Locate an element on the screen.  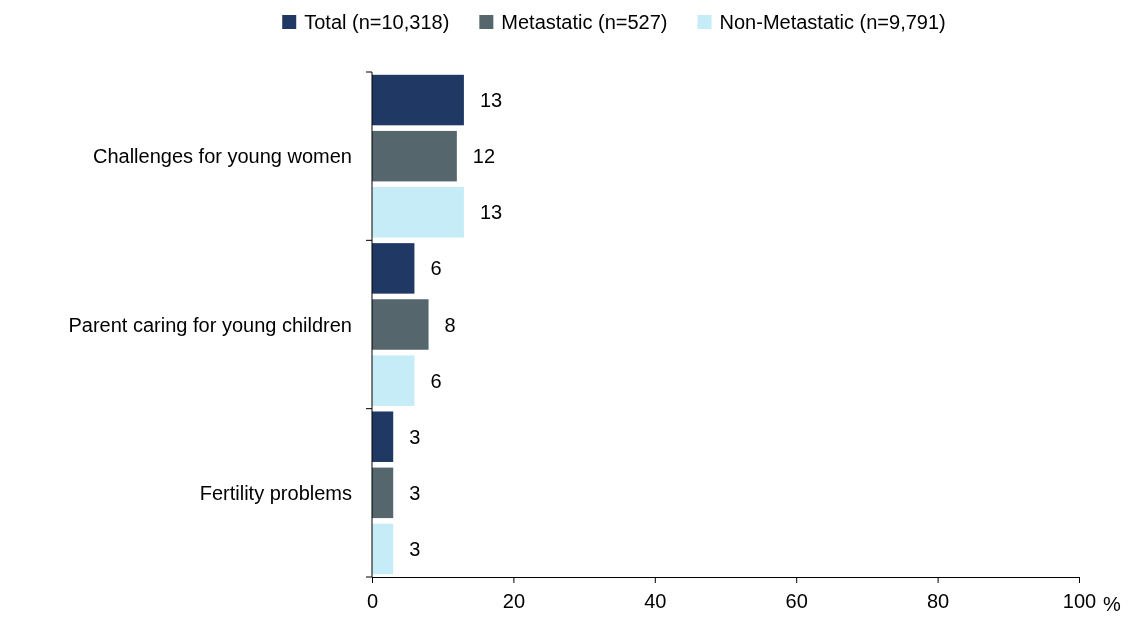
legend-label: Non-Metastatic (n=9,791) is located at coordinates (832, 22).